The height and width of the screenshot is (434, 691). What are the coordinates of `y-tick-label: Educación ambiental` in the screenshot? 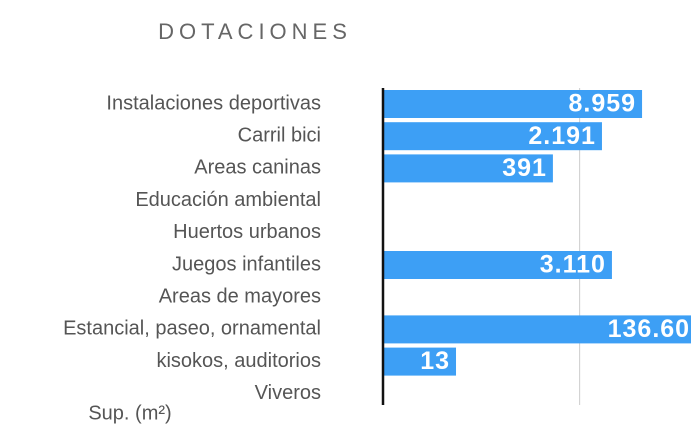 It's located at (228, 200).